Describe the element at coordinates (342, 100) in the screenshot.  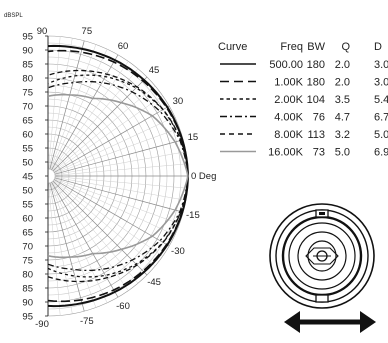
I see `legend-cell-q: 3.5` at that location.